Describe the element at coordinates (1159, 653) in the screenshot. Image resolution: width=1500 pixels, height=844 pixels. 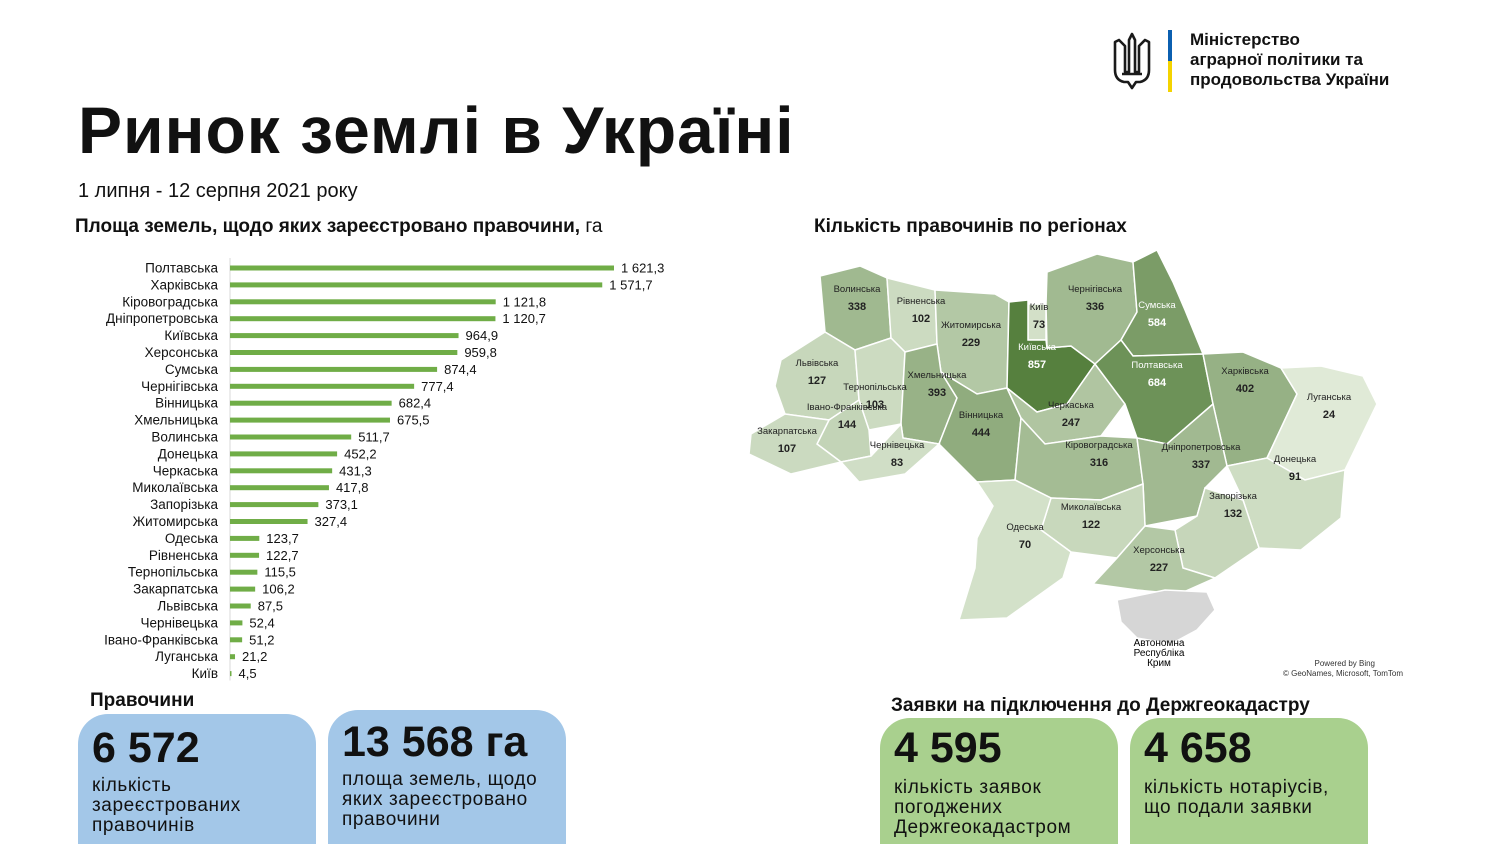
I see `crimea-label: Автономна Республіка Крим` at that location.